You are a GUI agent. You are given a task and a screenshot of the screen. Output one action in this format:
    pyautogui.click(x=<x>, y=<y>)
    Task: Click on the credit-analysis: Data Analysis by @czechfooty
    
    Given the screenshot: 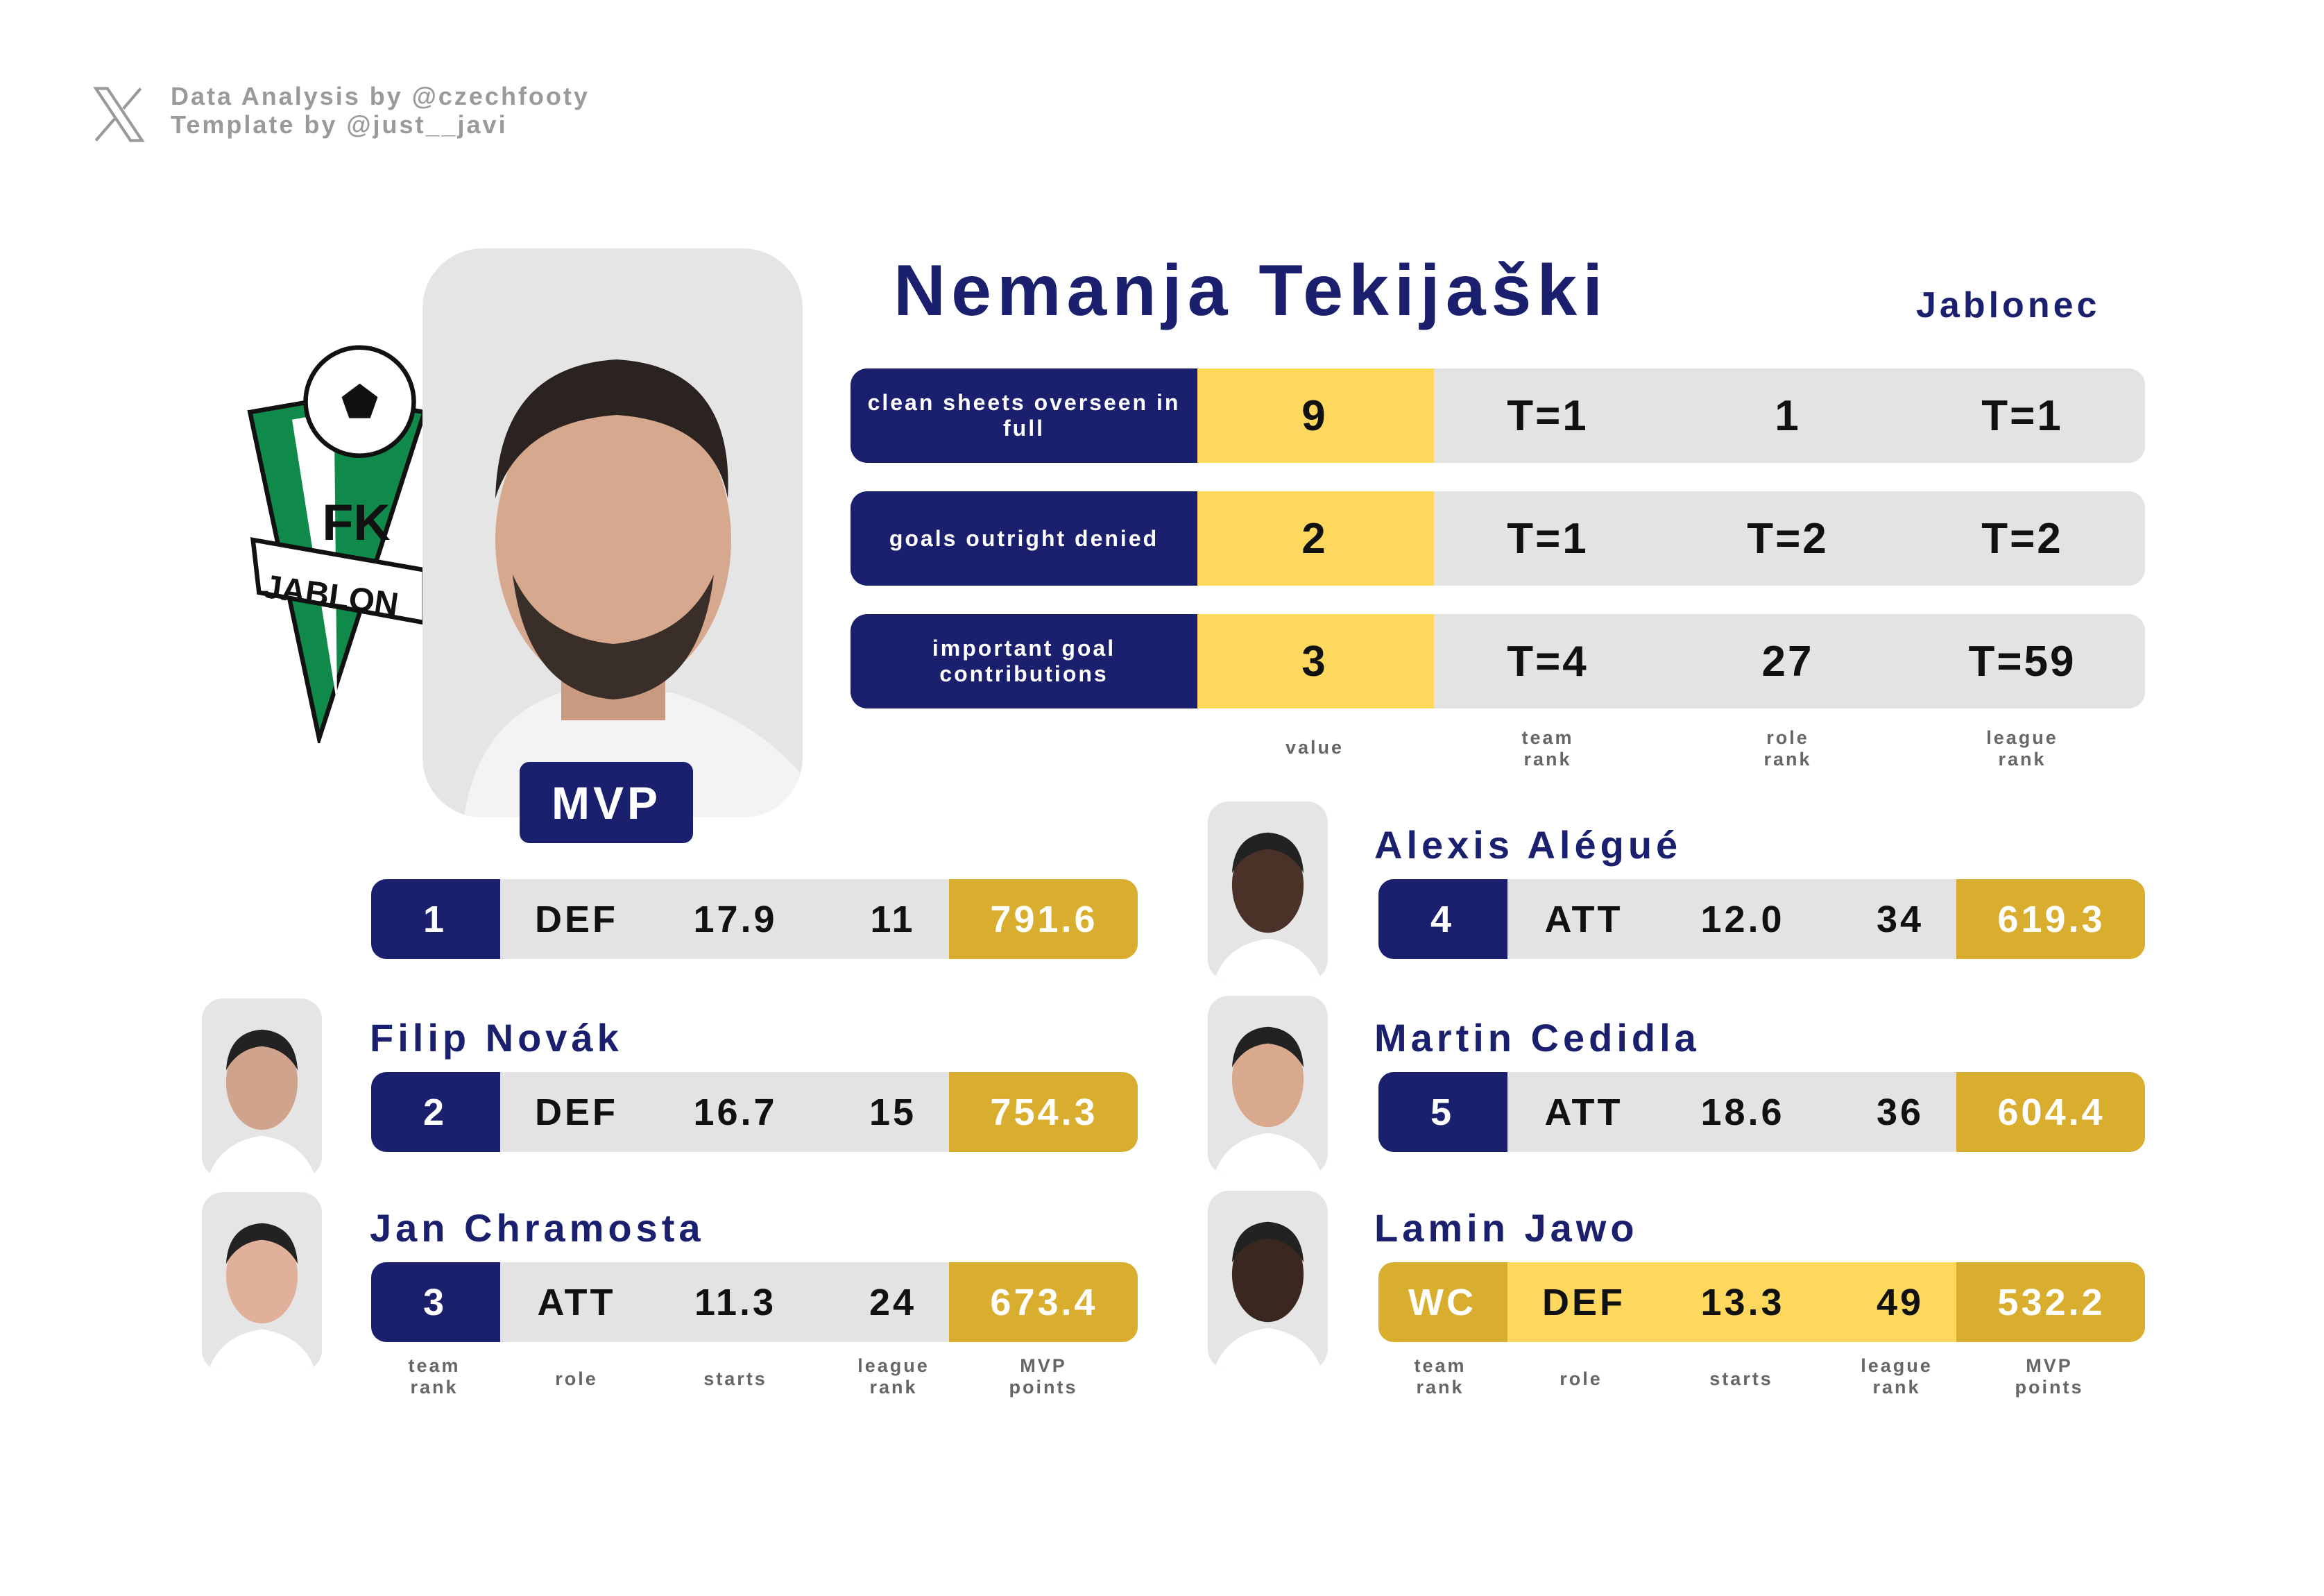 What is the action you would take?
    pyautogui.click(x=380, y=96)
    